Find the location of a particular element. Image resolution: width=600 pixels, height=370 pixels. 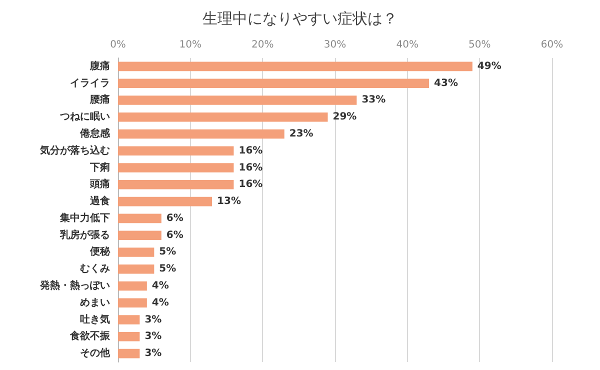

chart-title: 生理中になりやすい症状は？ is located at coordinates (300, 19).